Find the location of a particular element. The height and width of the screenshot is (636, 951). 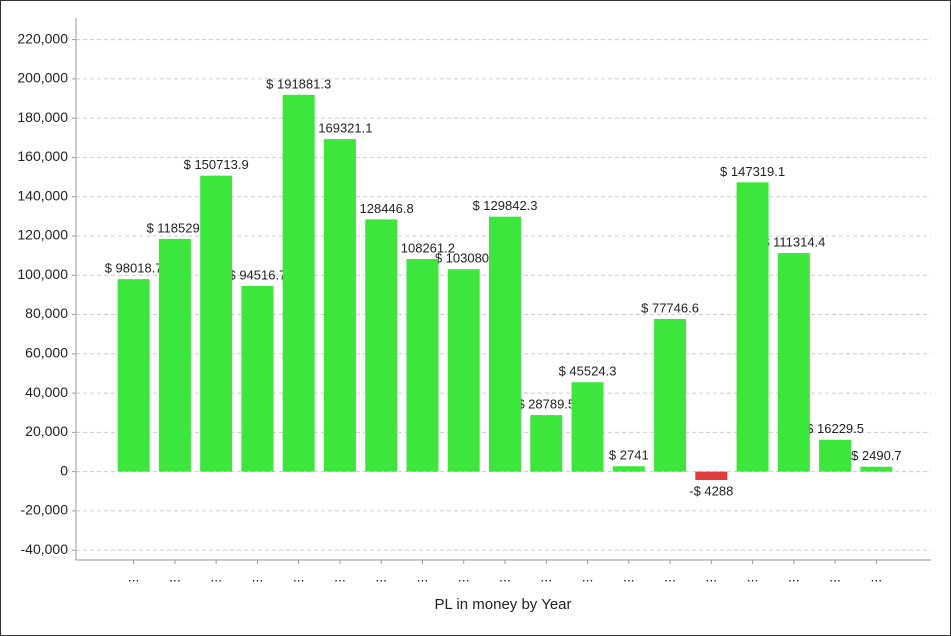

data-label: $ 129842.3 is located at coordinates (504, 205).